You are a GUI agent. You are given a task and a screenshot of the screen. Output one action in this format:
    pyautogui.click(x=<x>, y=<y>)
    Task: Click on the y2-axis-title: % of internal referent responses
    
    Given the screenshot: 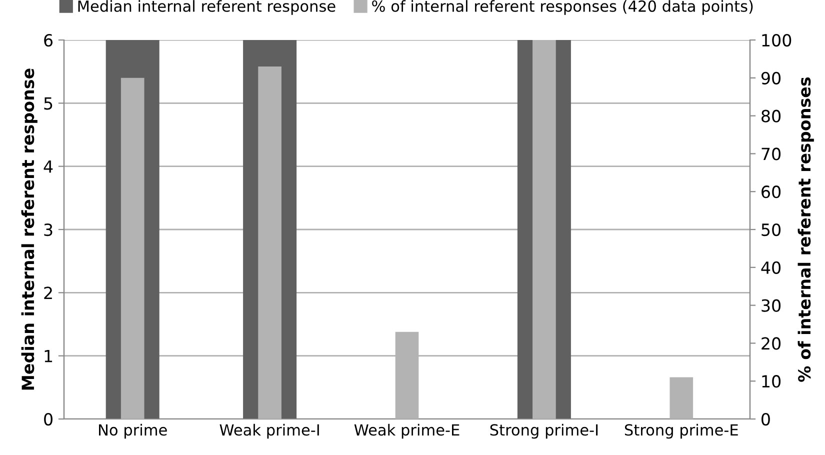 What is the action you would take?
    pyautogui.click(x=806, y=229)
    